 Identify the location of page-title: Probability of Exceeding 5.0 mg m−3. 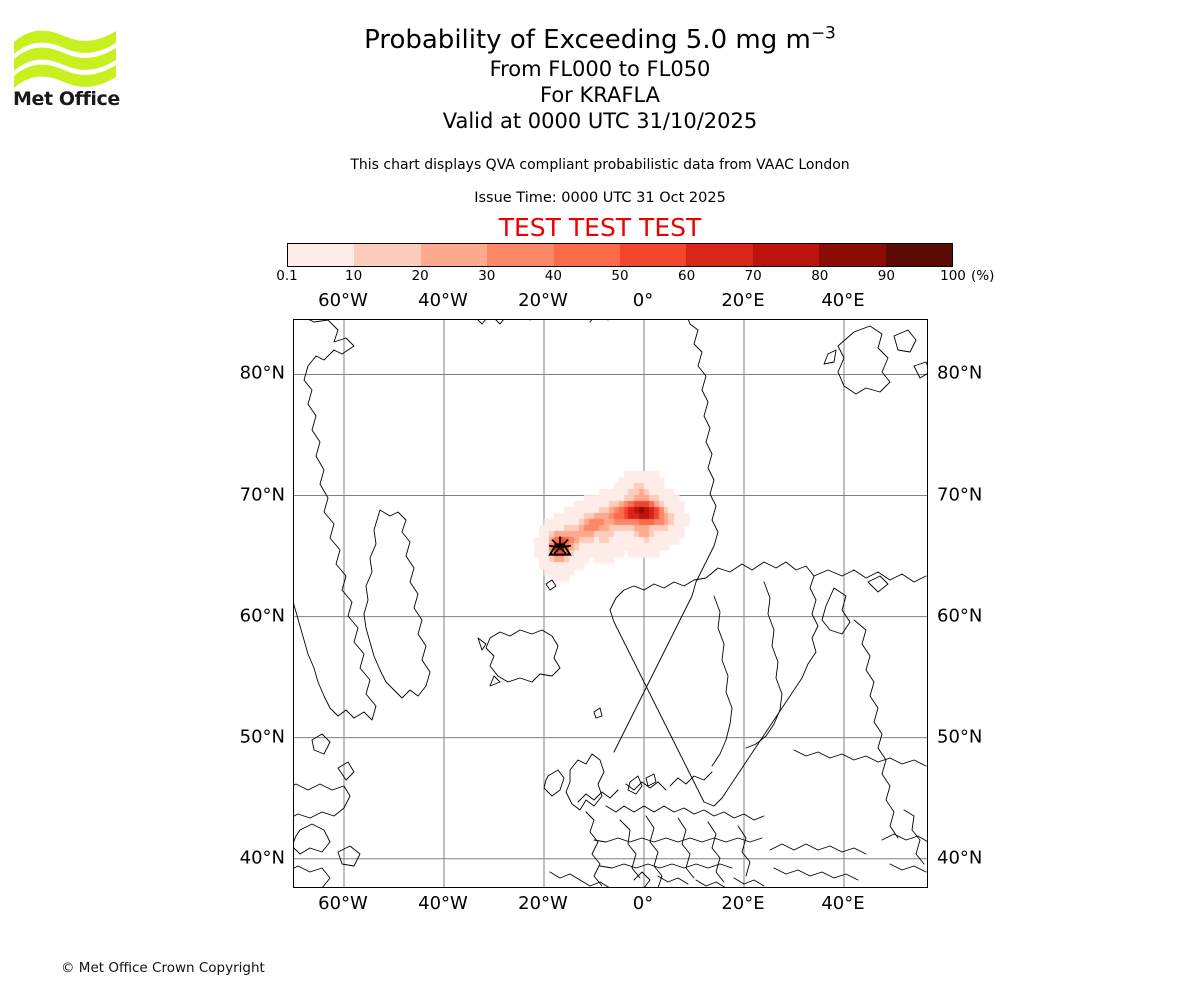
(600, 40).